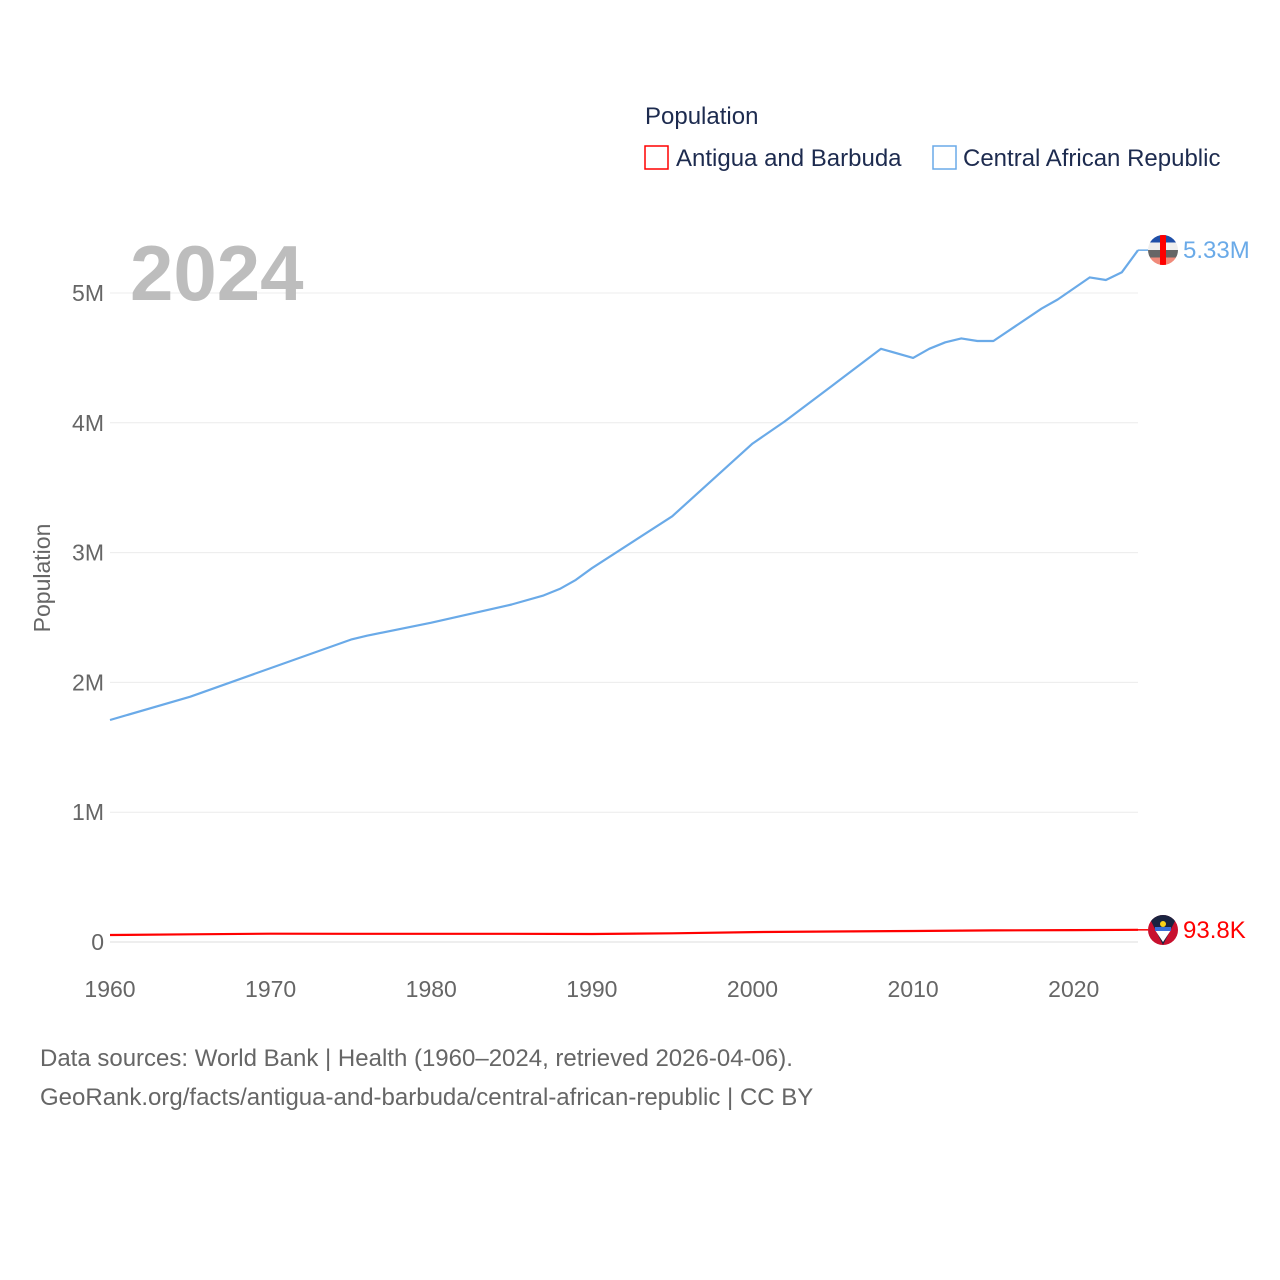 This screenshot has height=1280, width=1280. What do you see at coordinates (109, 989) in the screenshot?
I see `x-tick-label: 1960` at bounding box center [109, 989].